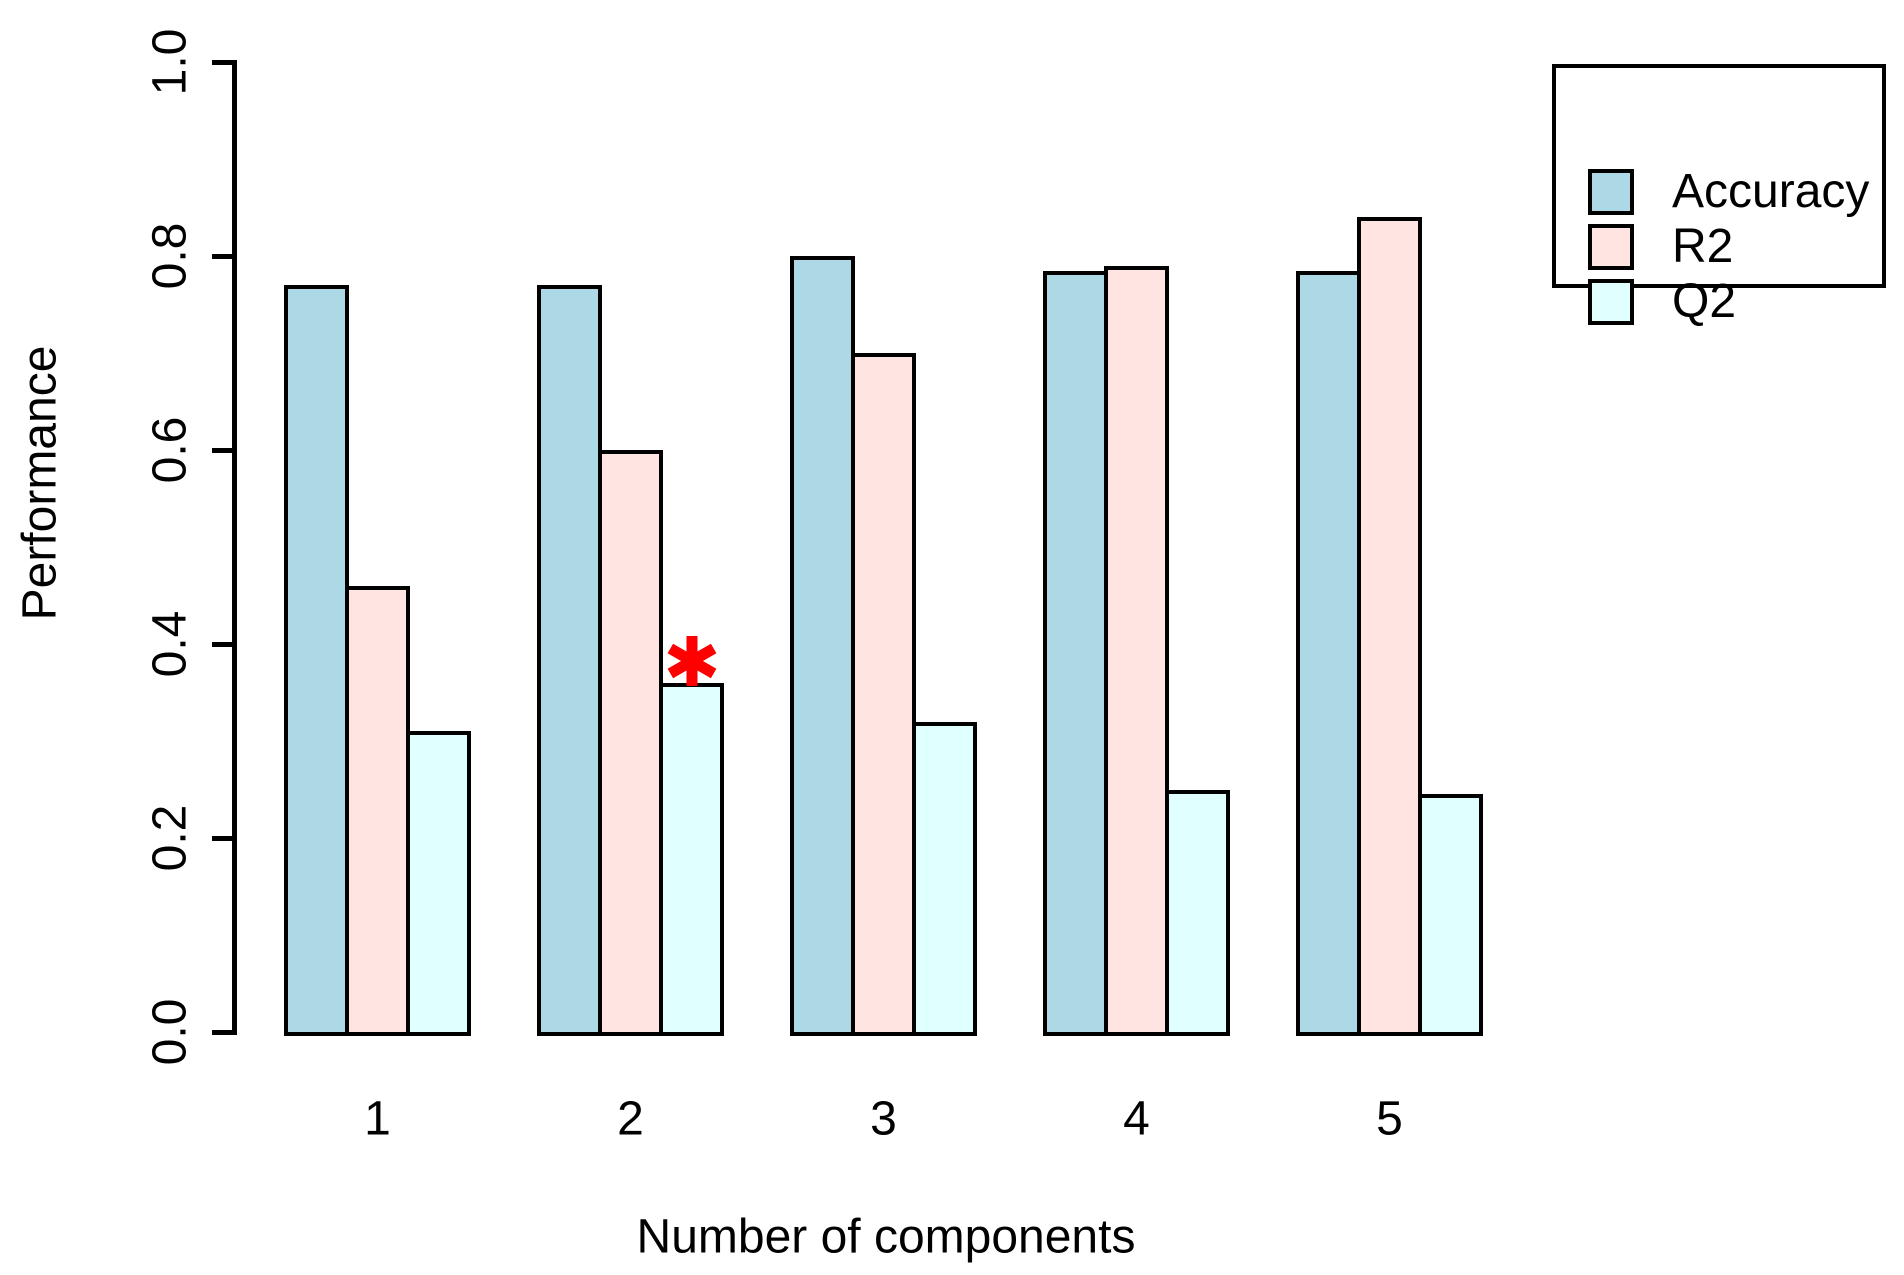 This screenshot has height=1275, width=1904. What do you see at coordinates (1611, 191) in the screenshot?
I see `legend-swatch-accuracy-icon` at bounding box center [1611, 191].